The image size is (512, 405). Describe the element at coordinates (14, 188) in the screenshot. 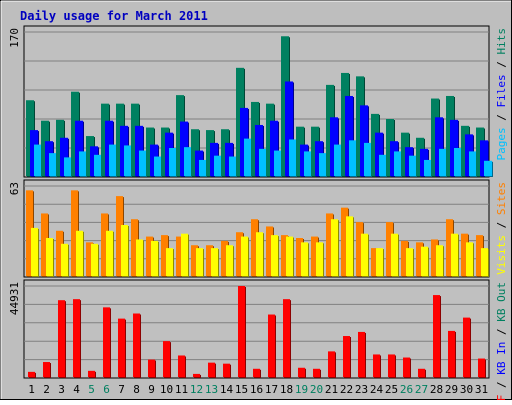

I see `y-max-label: 63` at that location.